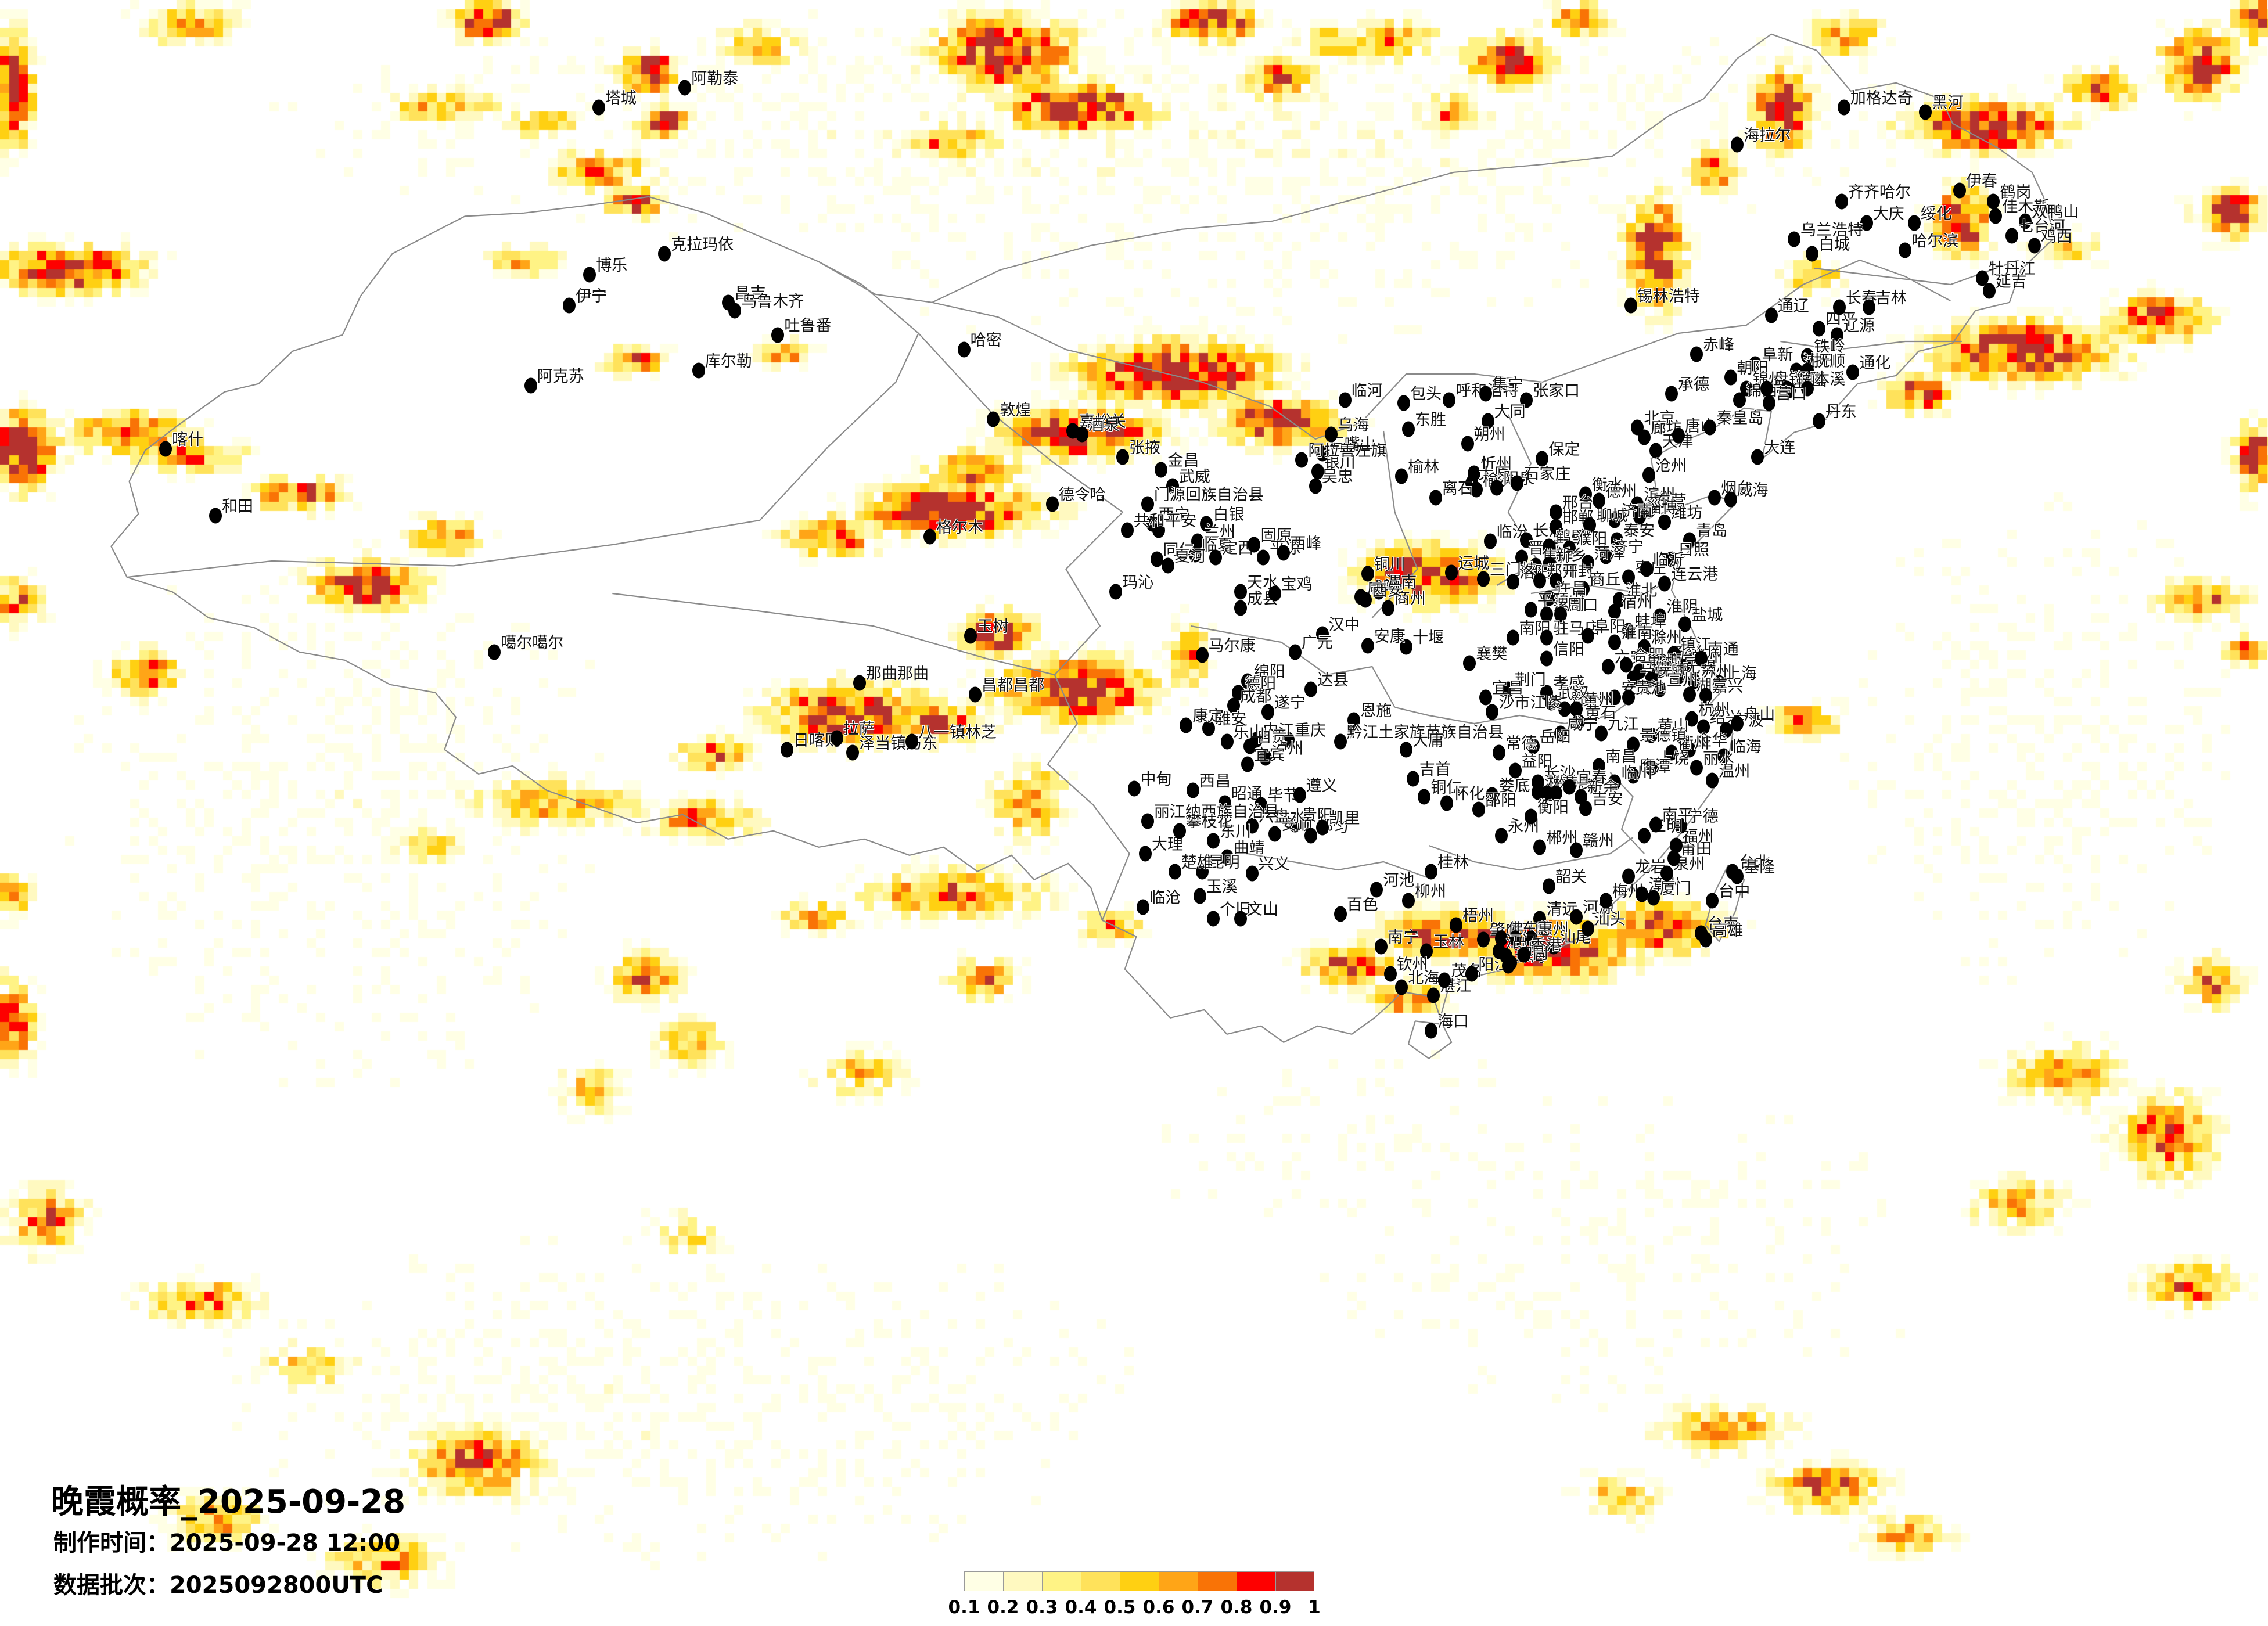  What do you see at coordinates (1165, 898) in the screenshot?
I see `city-label: 临沧` at bounding box center [1165, 898].